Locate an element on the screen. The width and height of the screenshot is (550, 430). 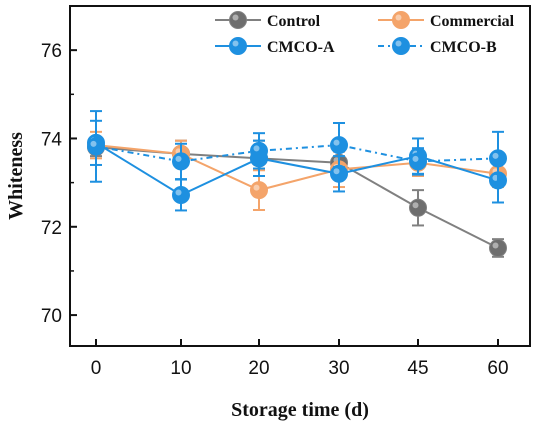
x-tick-label: 60 is located at coordinates (497, 368).